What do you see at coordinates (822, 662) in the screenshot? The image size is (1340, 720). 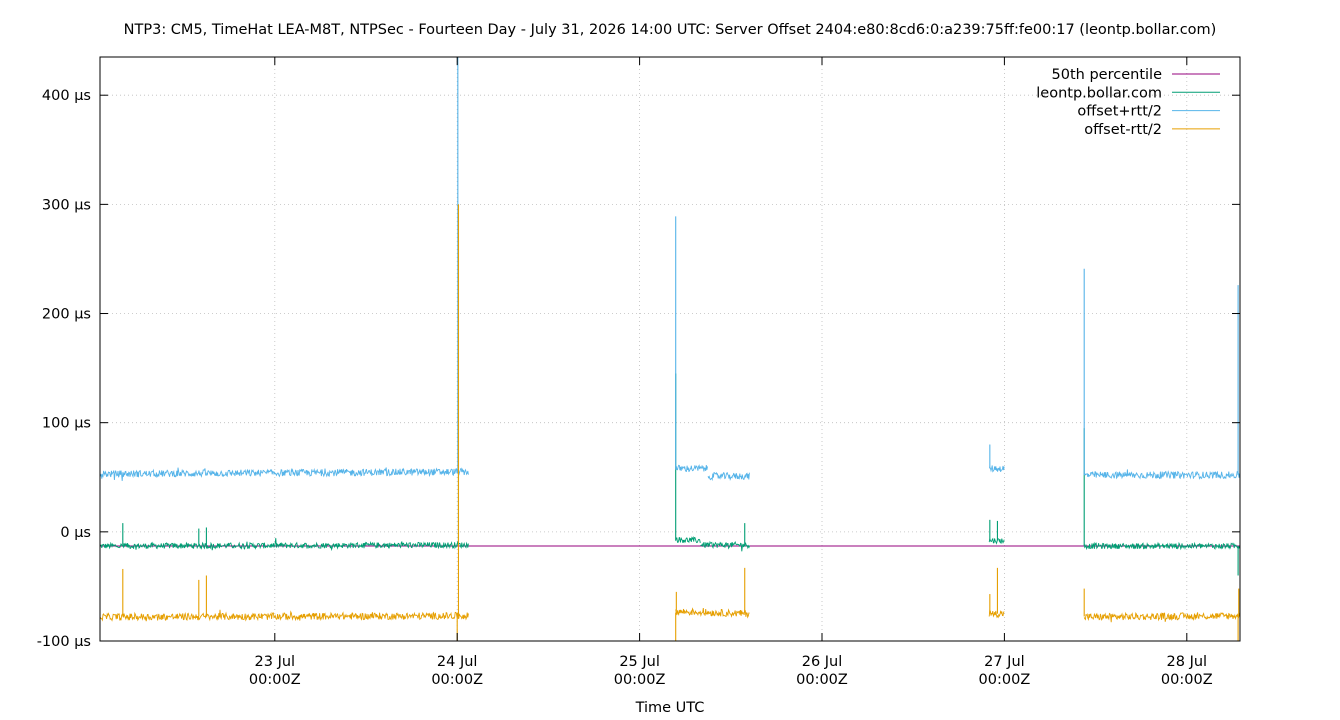 I see `x-tick-label-day: 26 Jul` at bounding box center [822, 662].